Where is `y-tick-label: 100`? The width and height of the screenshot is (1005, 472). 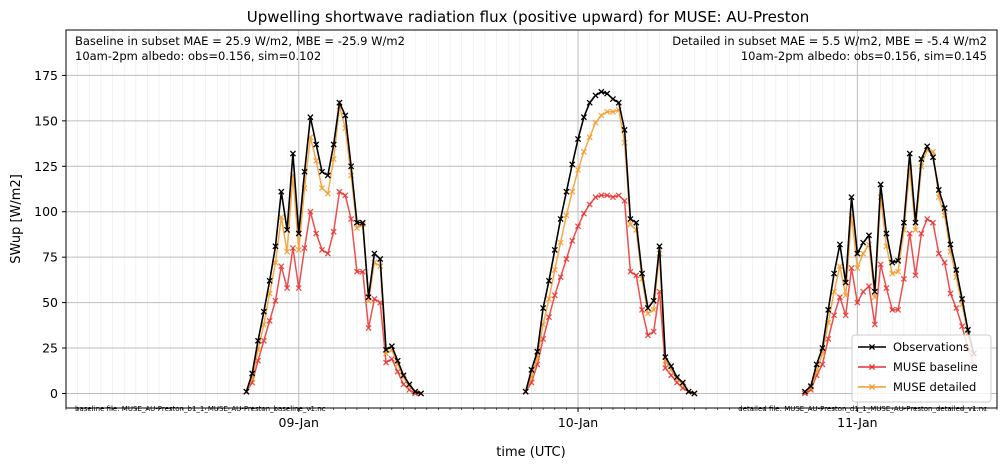 y-tick-label: 100 is located at coordinates (46, 211).